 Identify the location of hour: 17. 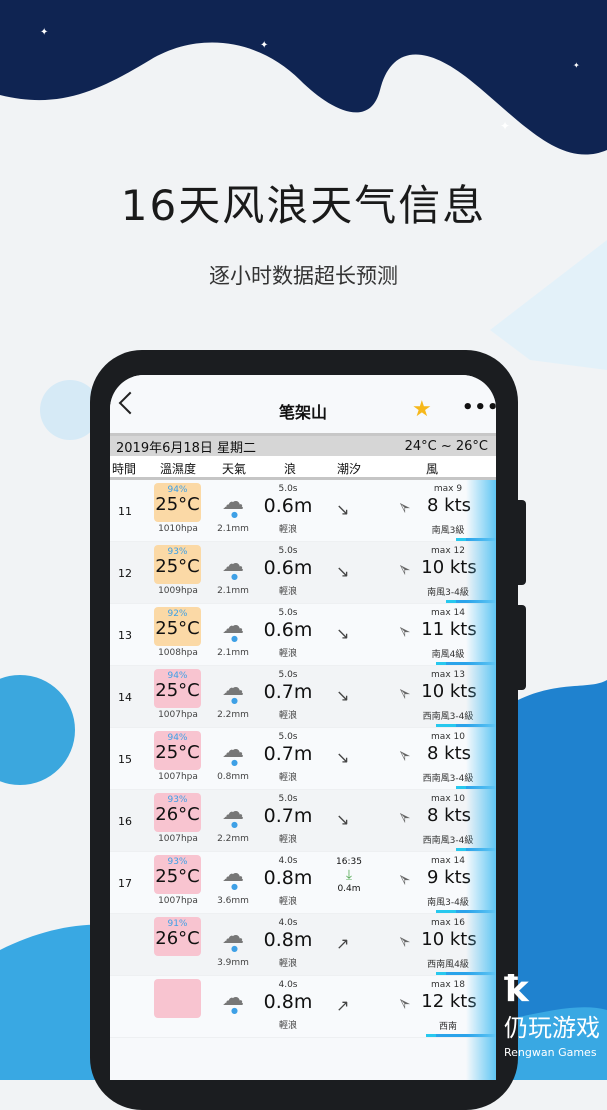
(125, 883).